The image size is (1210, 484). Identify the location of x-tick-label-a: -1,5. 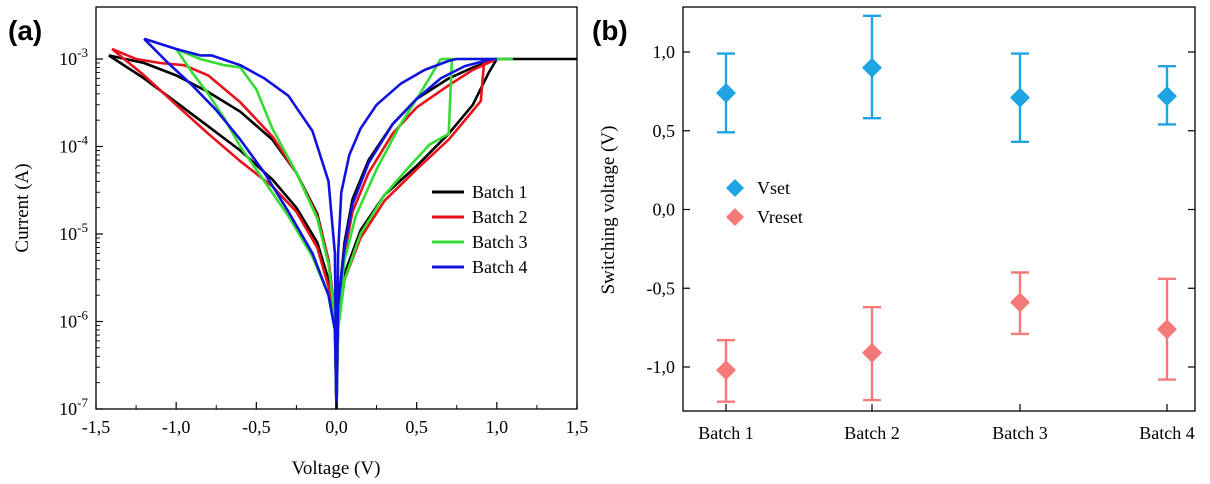
(96, 427).